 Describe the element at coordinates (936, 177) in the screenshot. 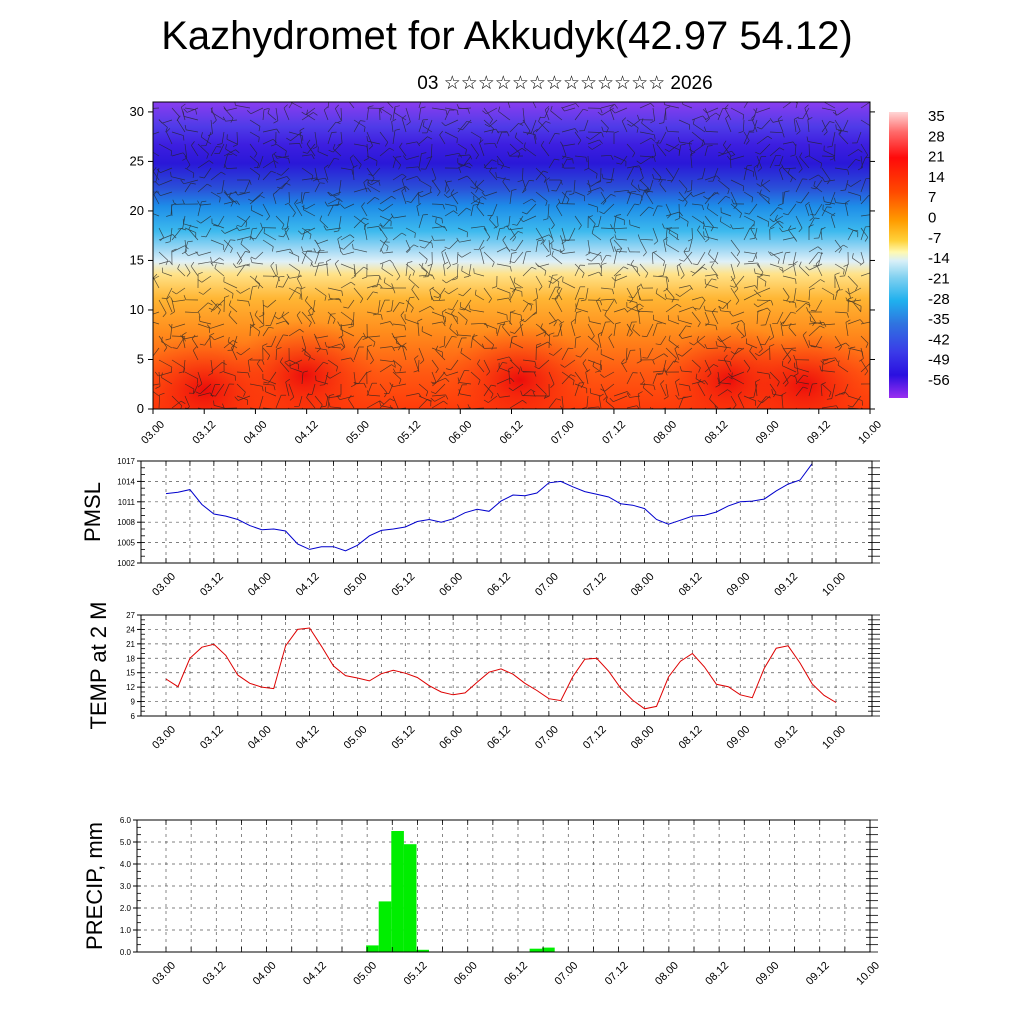

I see `colorbar-label: 14` at that location.